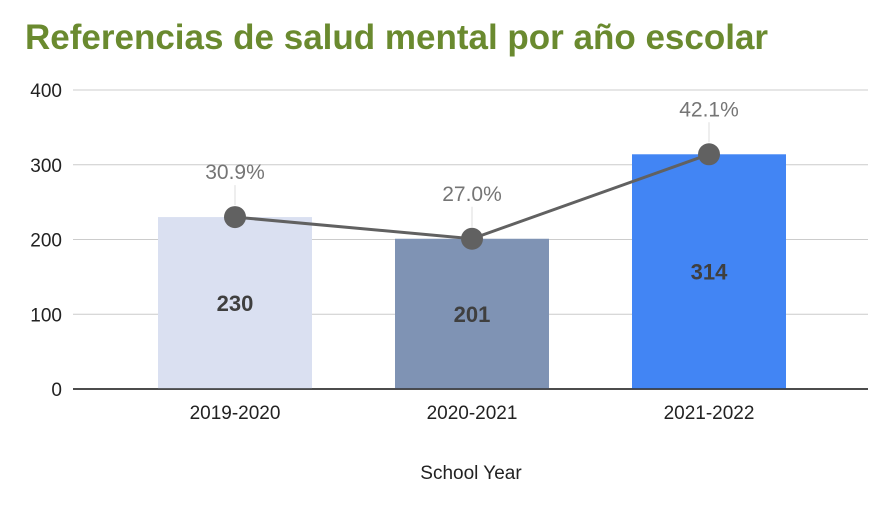  What do you see at coordinates (472, 194) in the screenshot?
I see `percentage-label: 27.0%` at bounding box center [472, 194].